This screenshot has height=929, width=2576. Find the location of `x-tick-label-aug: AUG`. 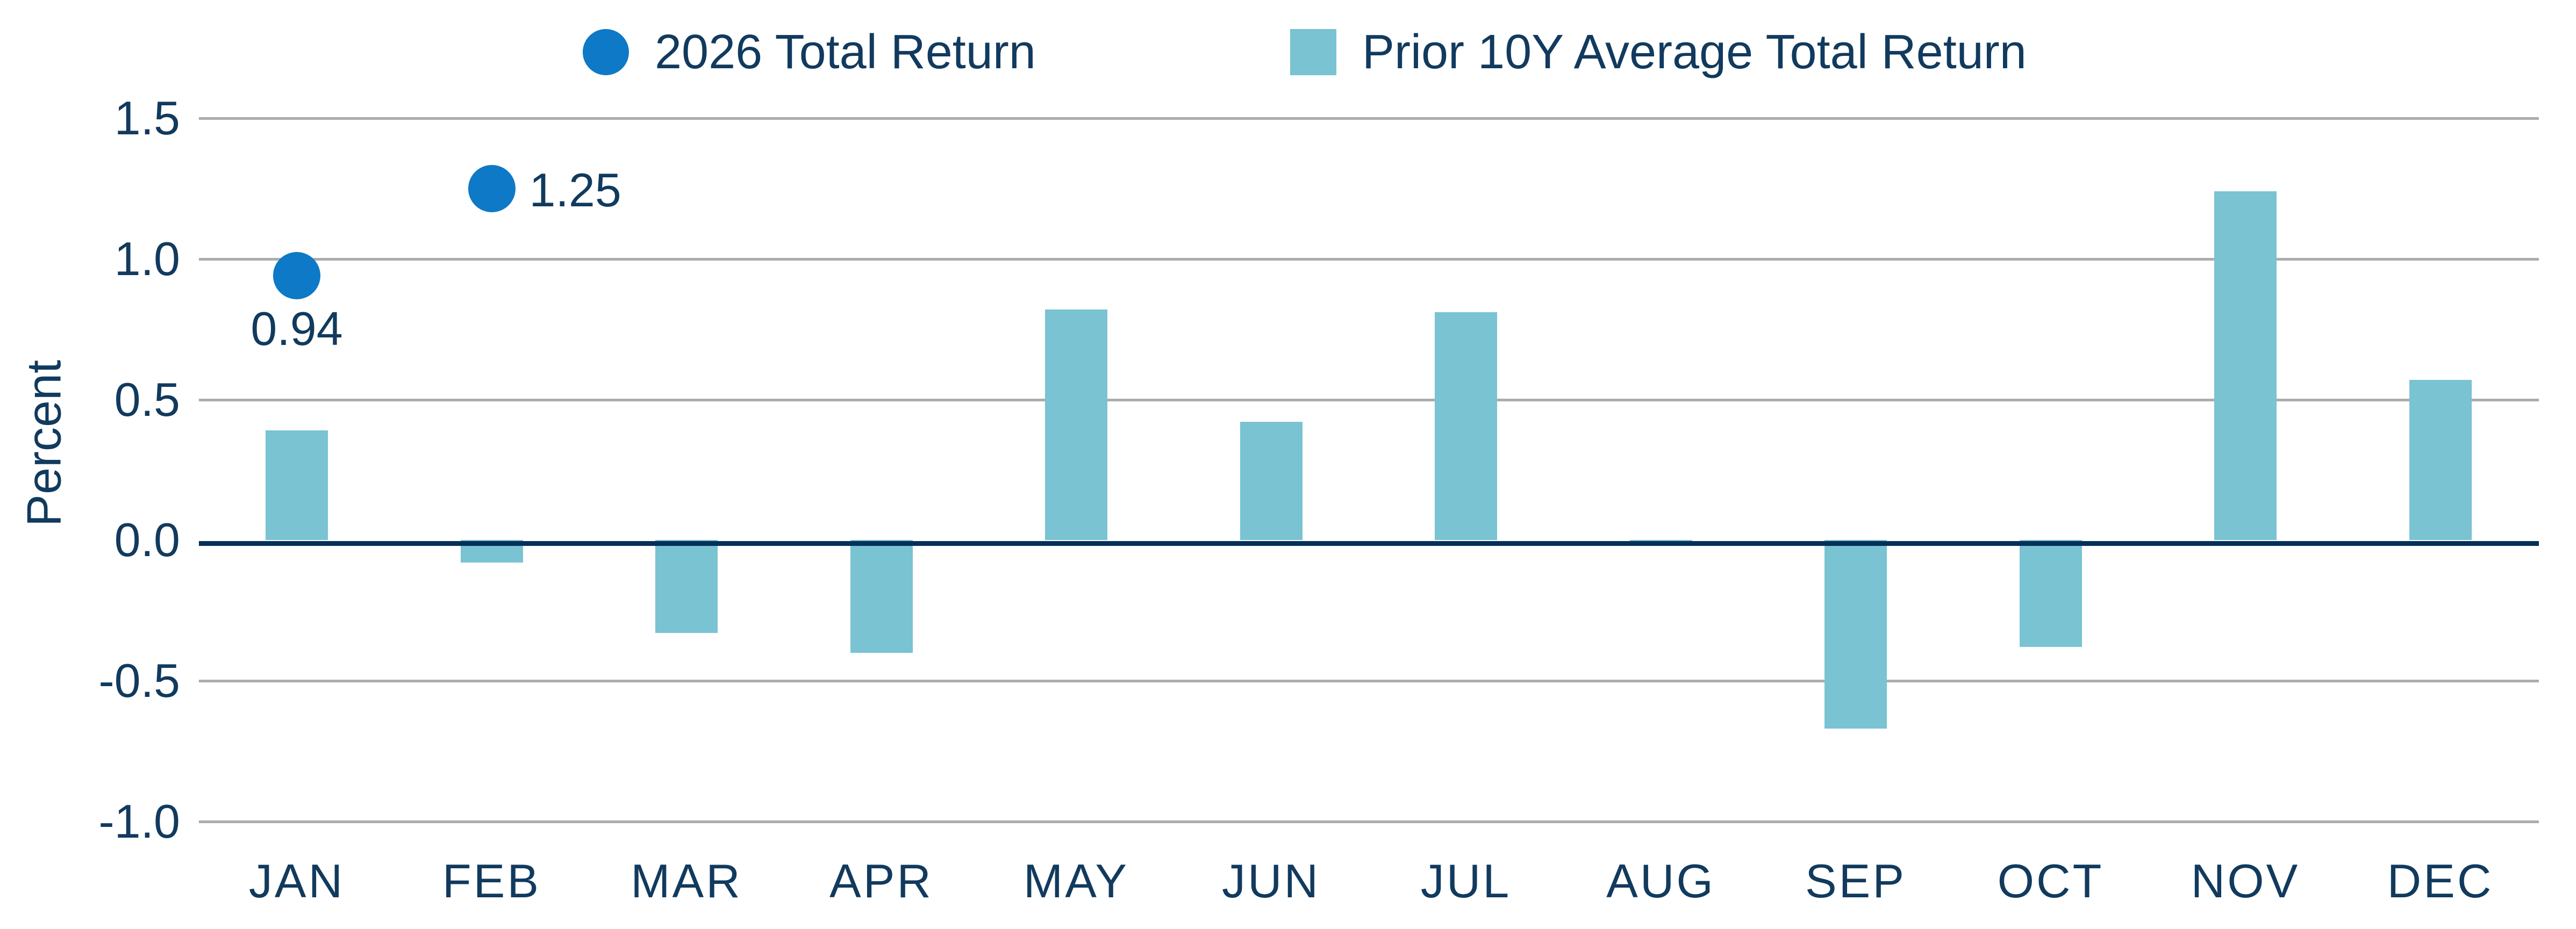

x-tick-label-aug: AUG is located at coordinates (1660, 881).